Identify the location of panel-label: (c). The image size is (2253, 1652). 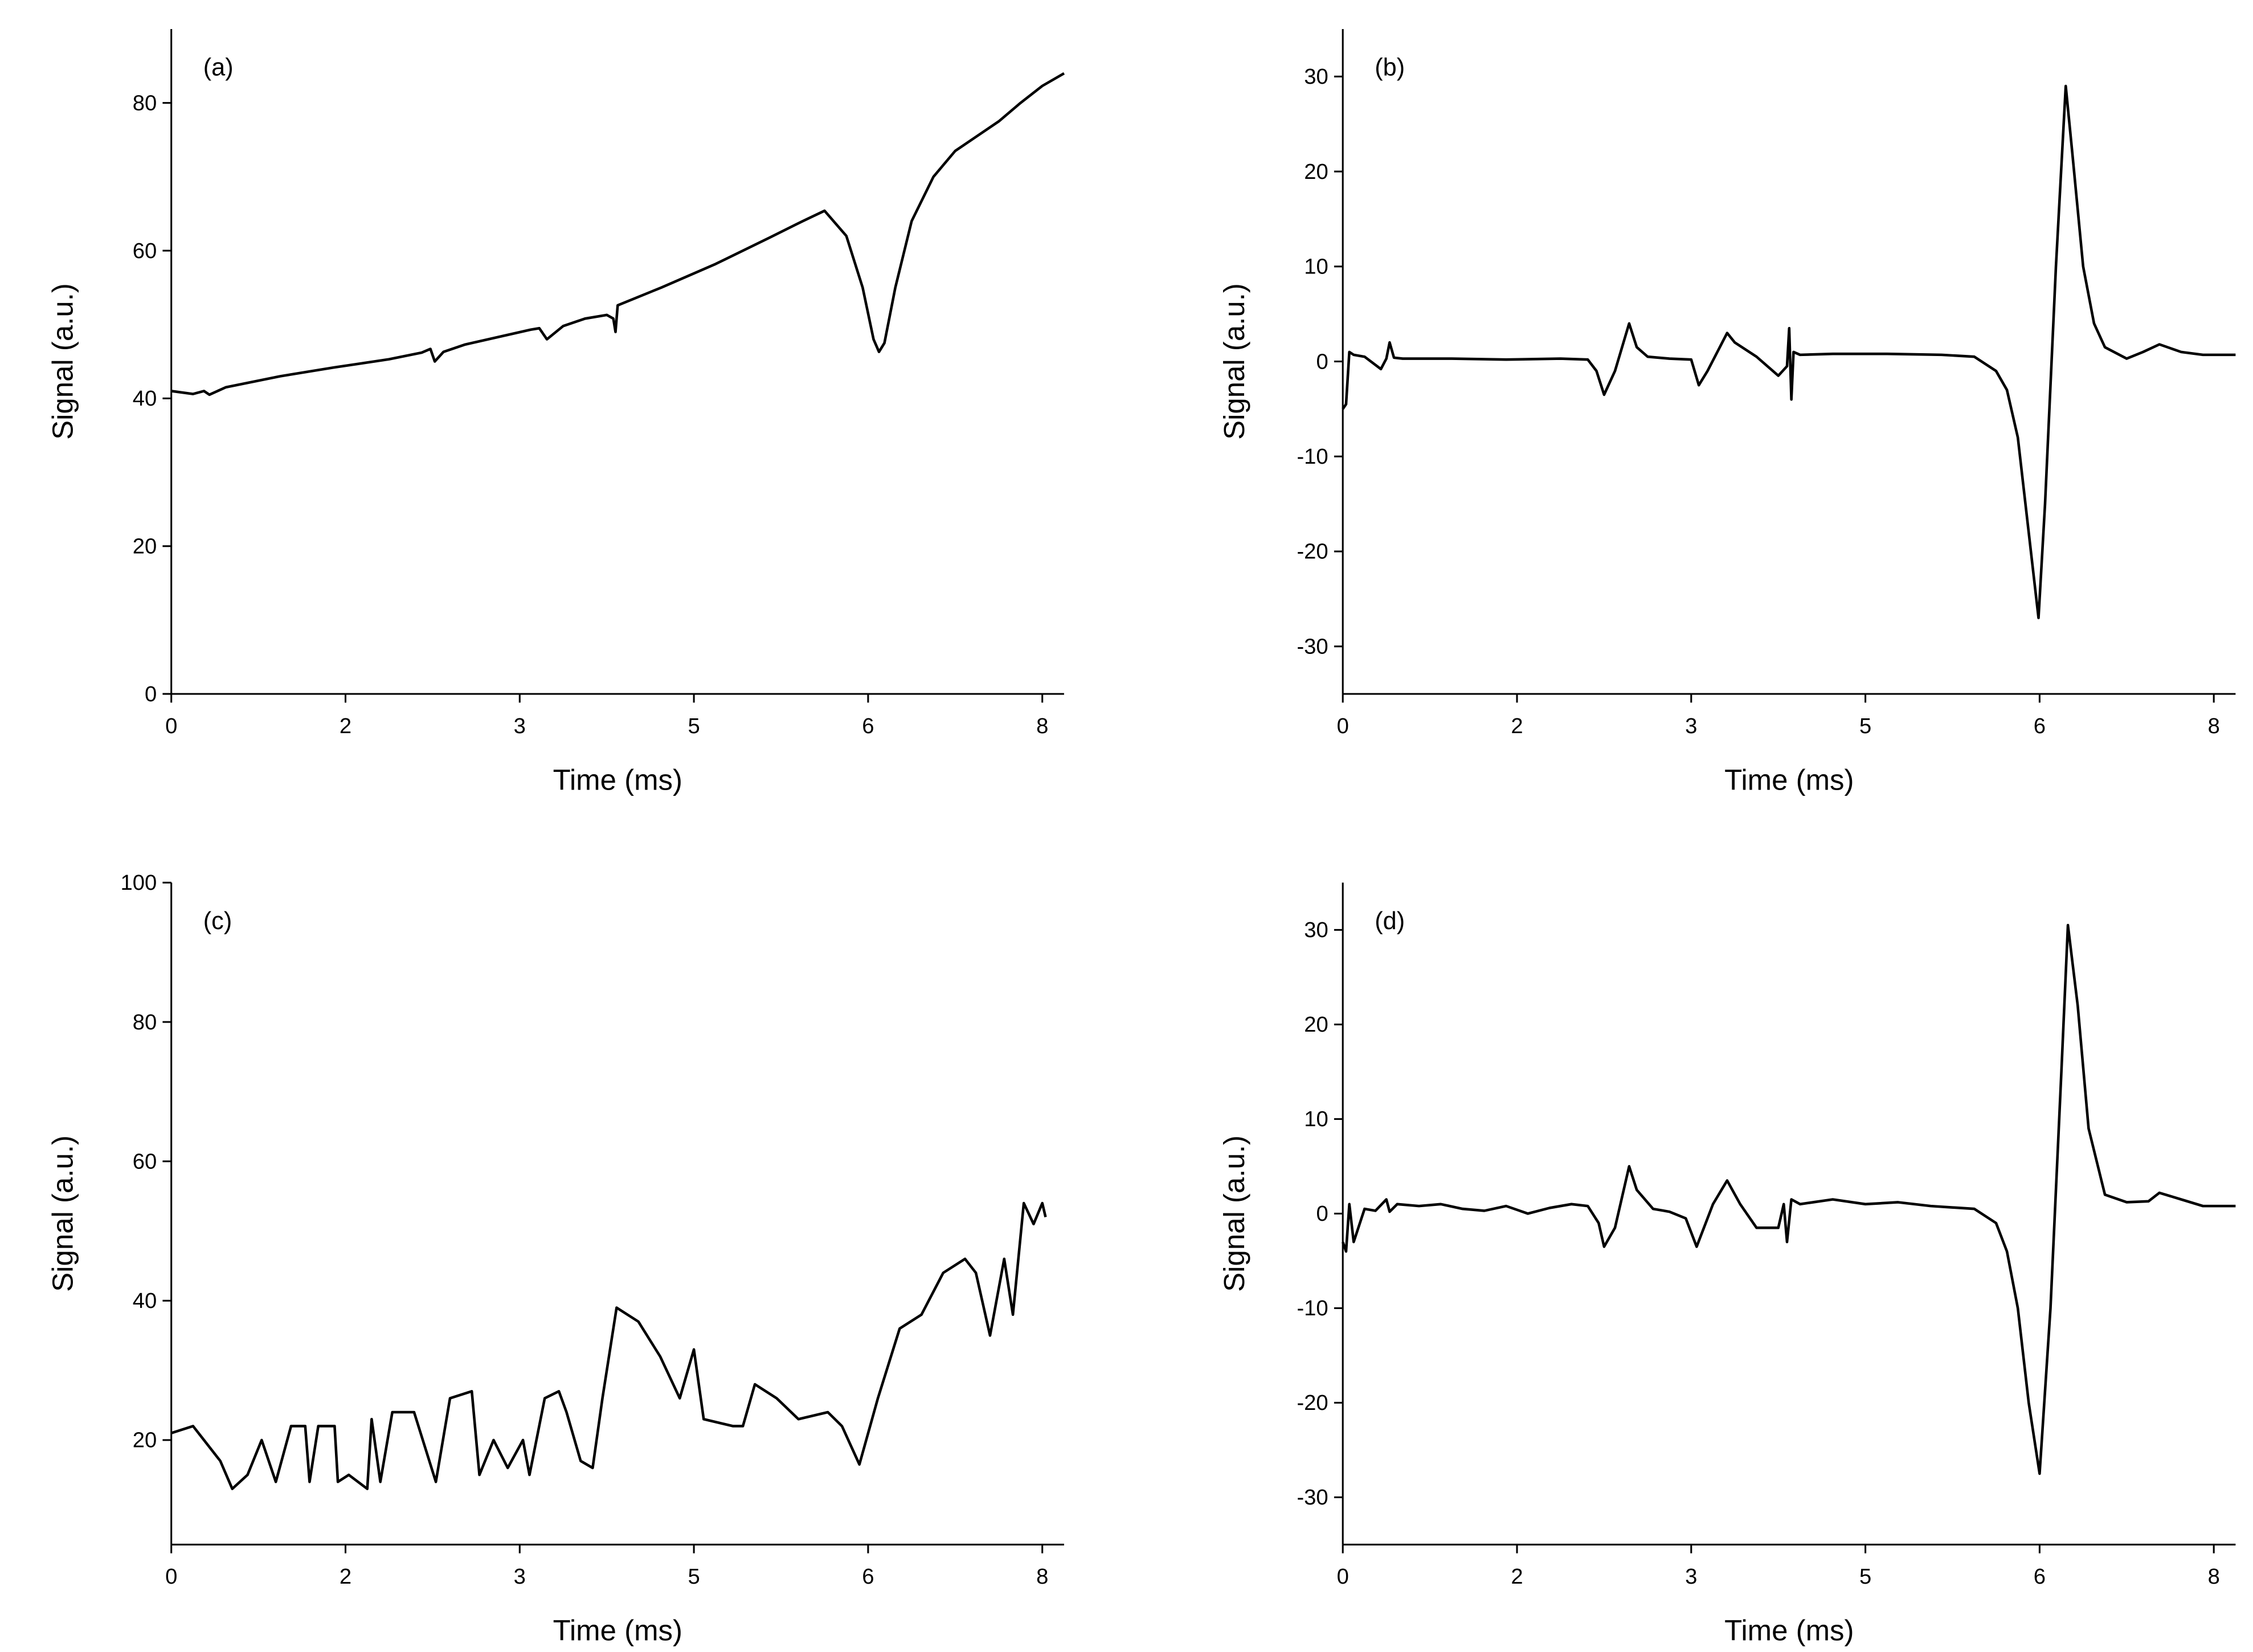
(218, 921).